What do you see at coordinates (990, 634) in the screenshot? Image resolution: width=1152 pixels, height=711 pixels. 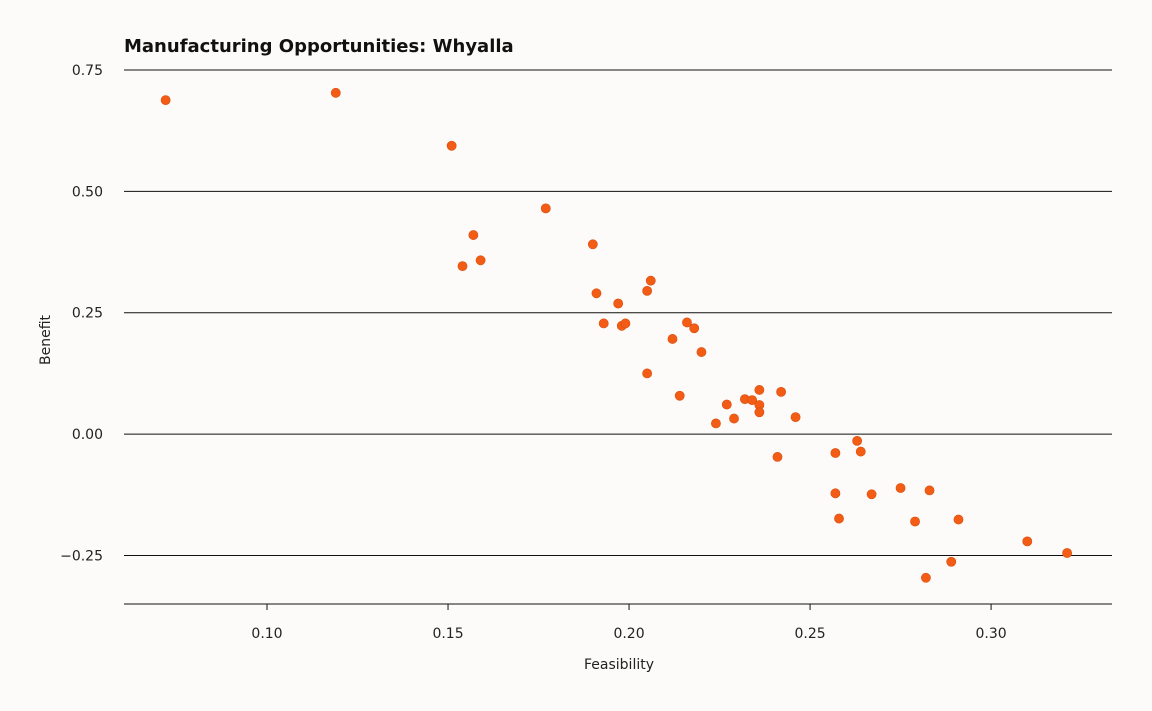 I see `x-tick-label: 0.30` at bounding box center [990, 634].